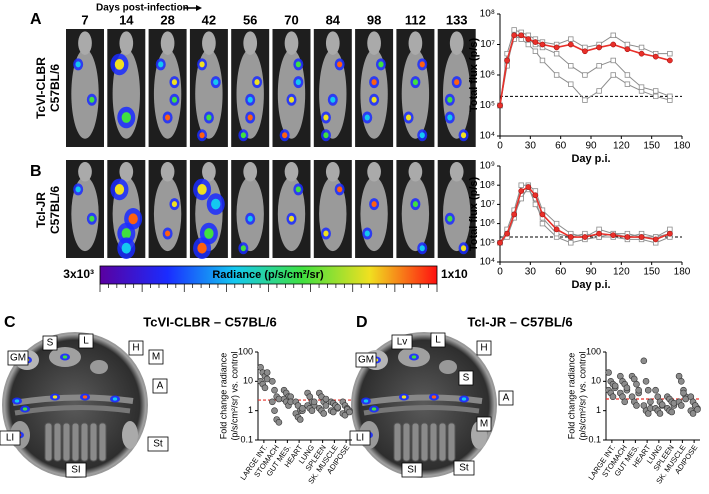 The width and height of the screenshot is (709, 494). Describe the element at coordinates (487, 44) in the screenshot. I see `y-tick-label: 10⁷` at that location.